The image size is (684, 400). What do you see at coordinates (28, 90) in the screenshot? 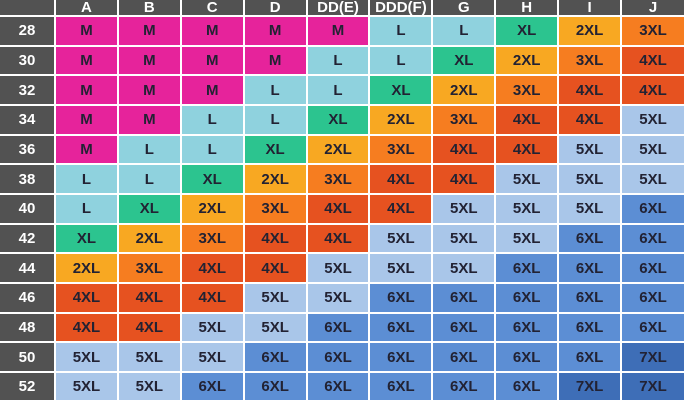
I see `row-label: 32` at bounding box center [28, 90].